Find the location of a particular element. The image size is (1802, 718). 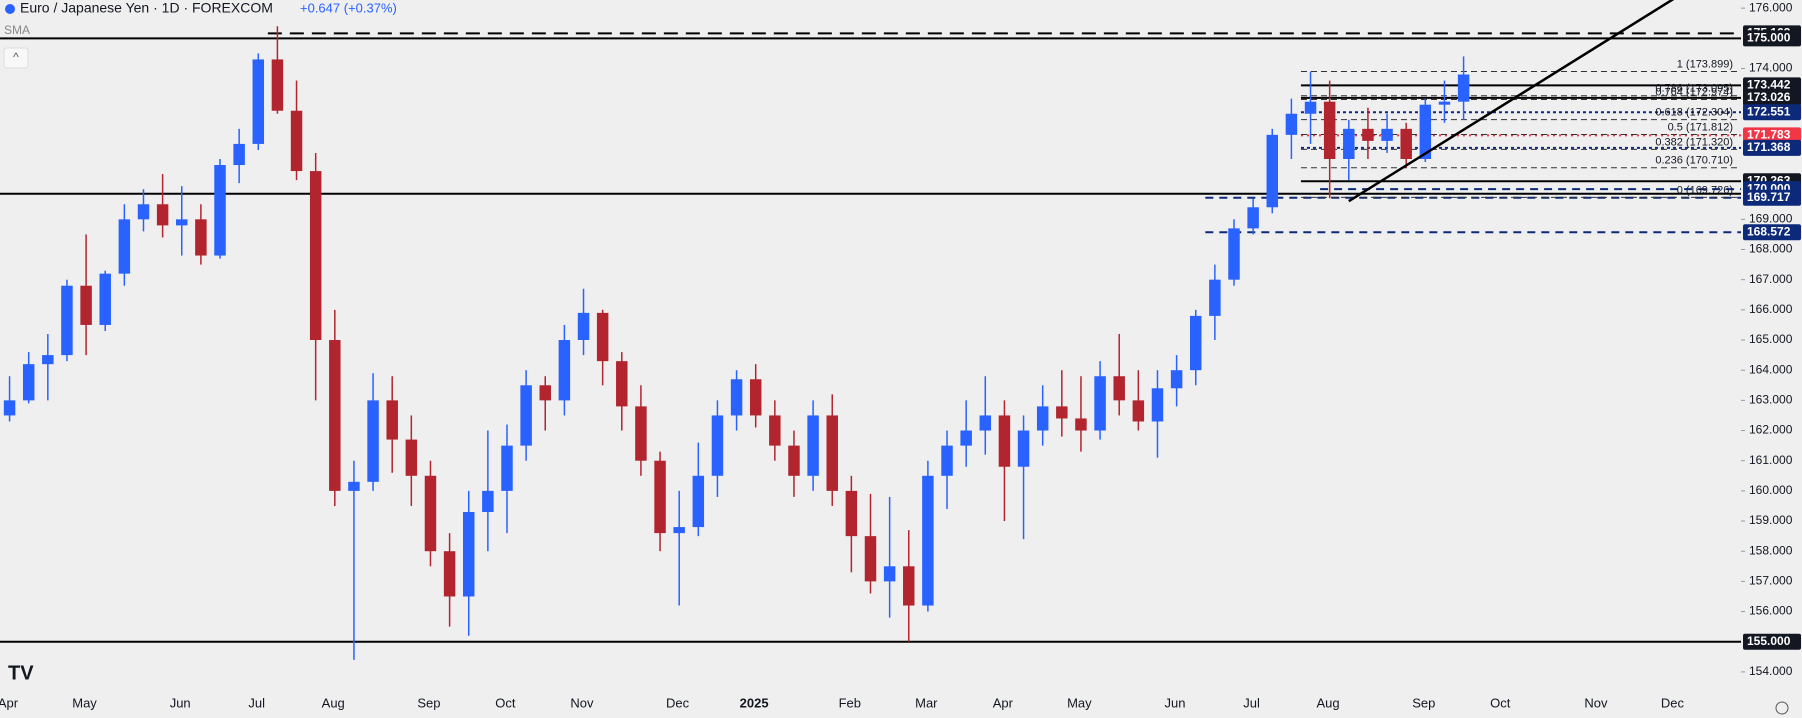

y-tick-label: 176.000 is located at coordinates (1771, 7).